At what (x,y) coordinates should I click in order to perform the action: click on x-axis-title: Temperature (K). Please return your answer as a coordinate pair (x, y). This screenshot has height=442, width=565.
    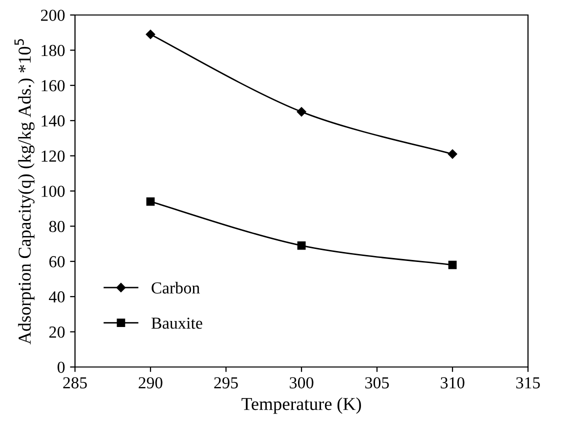
    Looking at the image, I should click on (301, 405).